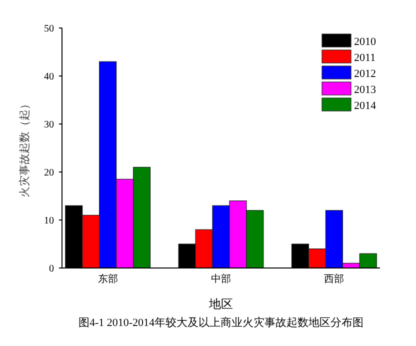  Describe the element at coordinates (49, 173) in the screenshot. I see `y-tick-label: 20` at that location.